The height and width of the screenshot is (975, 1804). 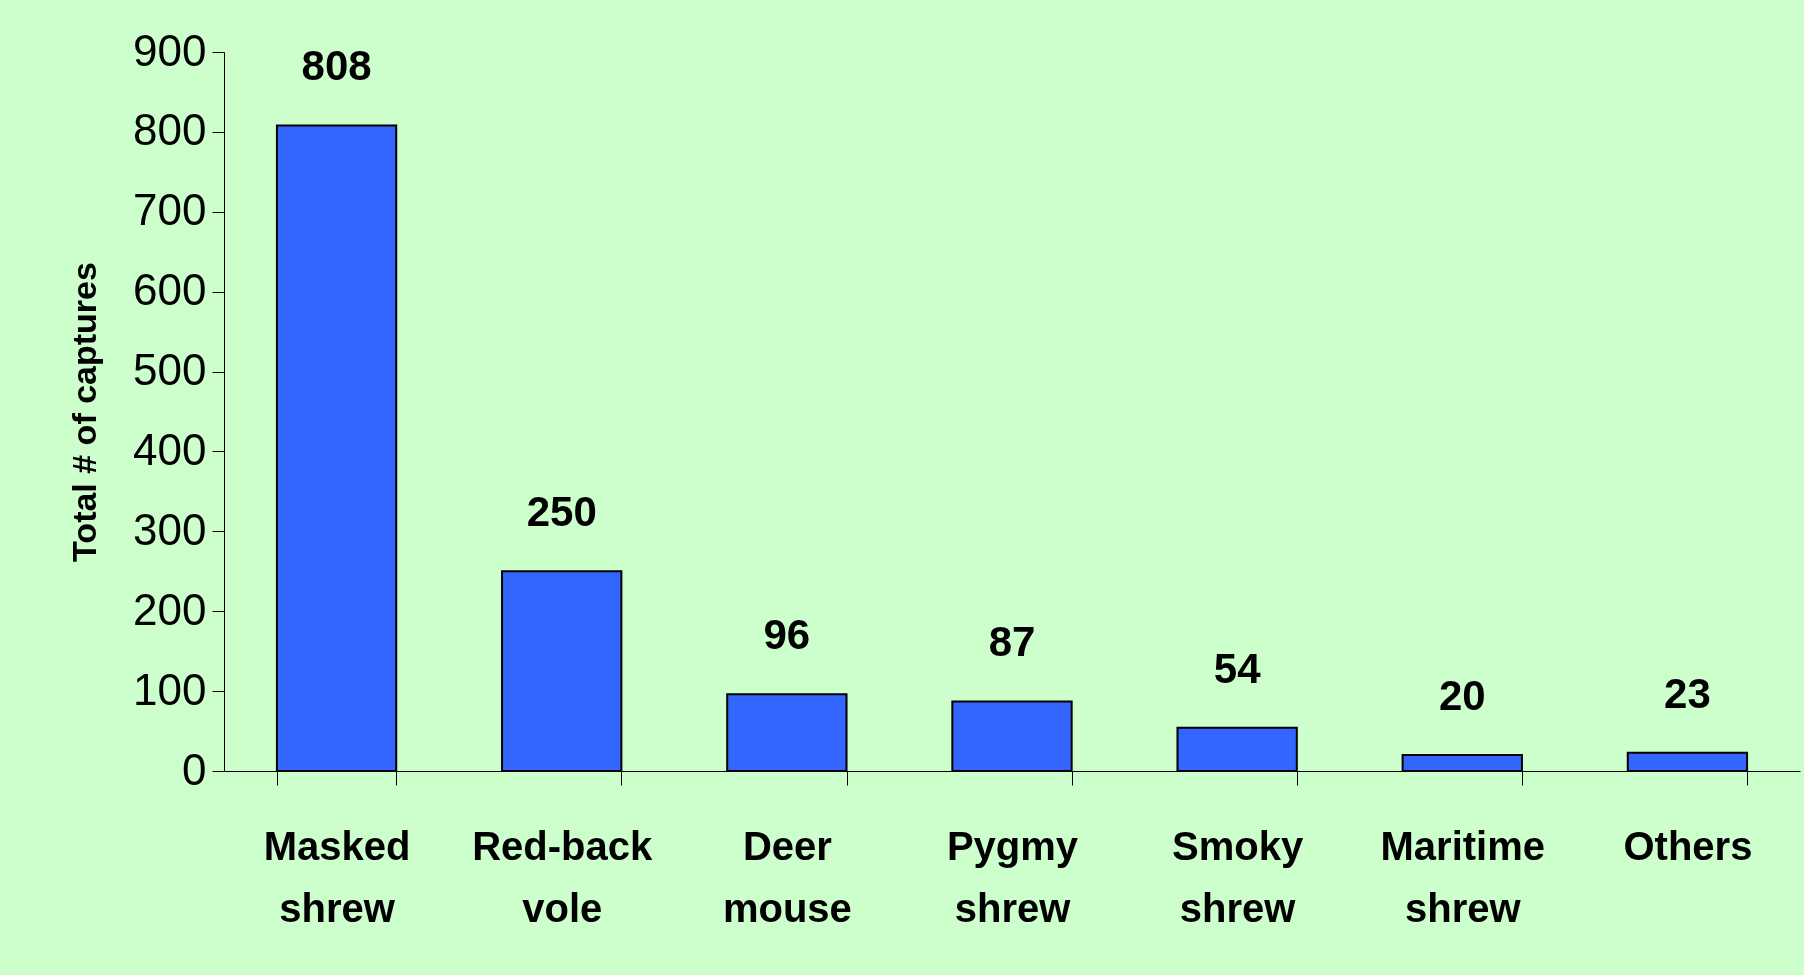 I want to click on y-tick-label: 200, so click(x=170, y=609).